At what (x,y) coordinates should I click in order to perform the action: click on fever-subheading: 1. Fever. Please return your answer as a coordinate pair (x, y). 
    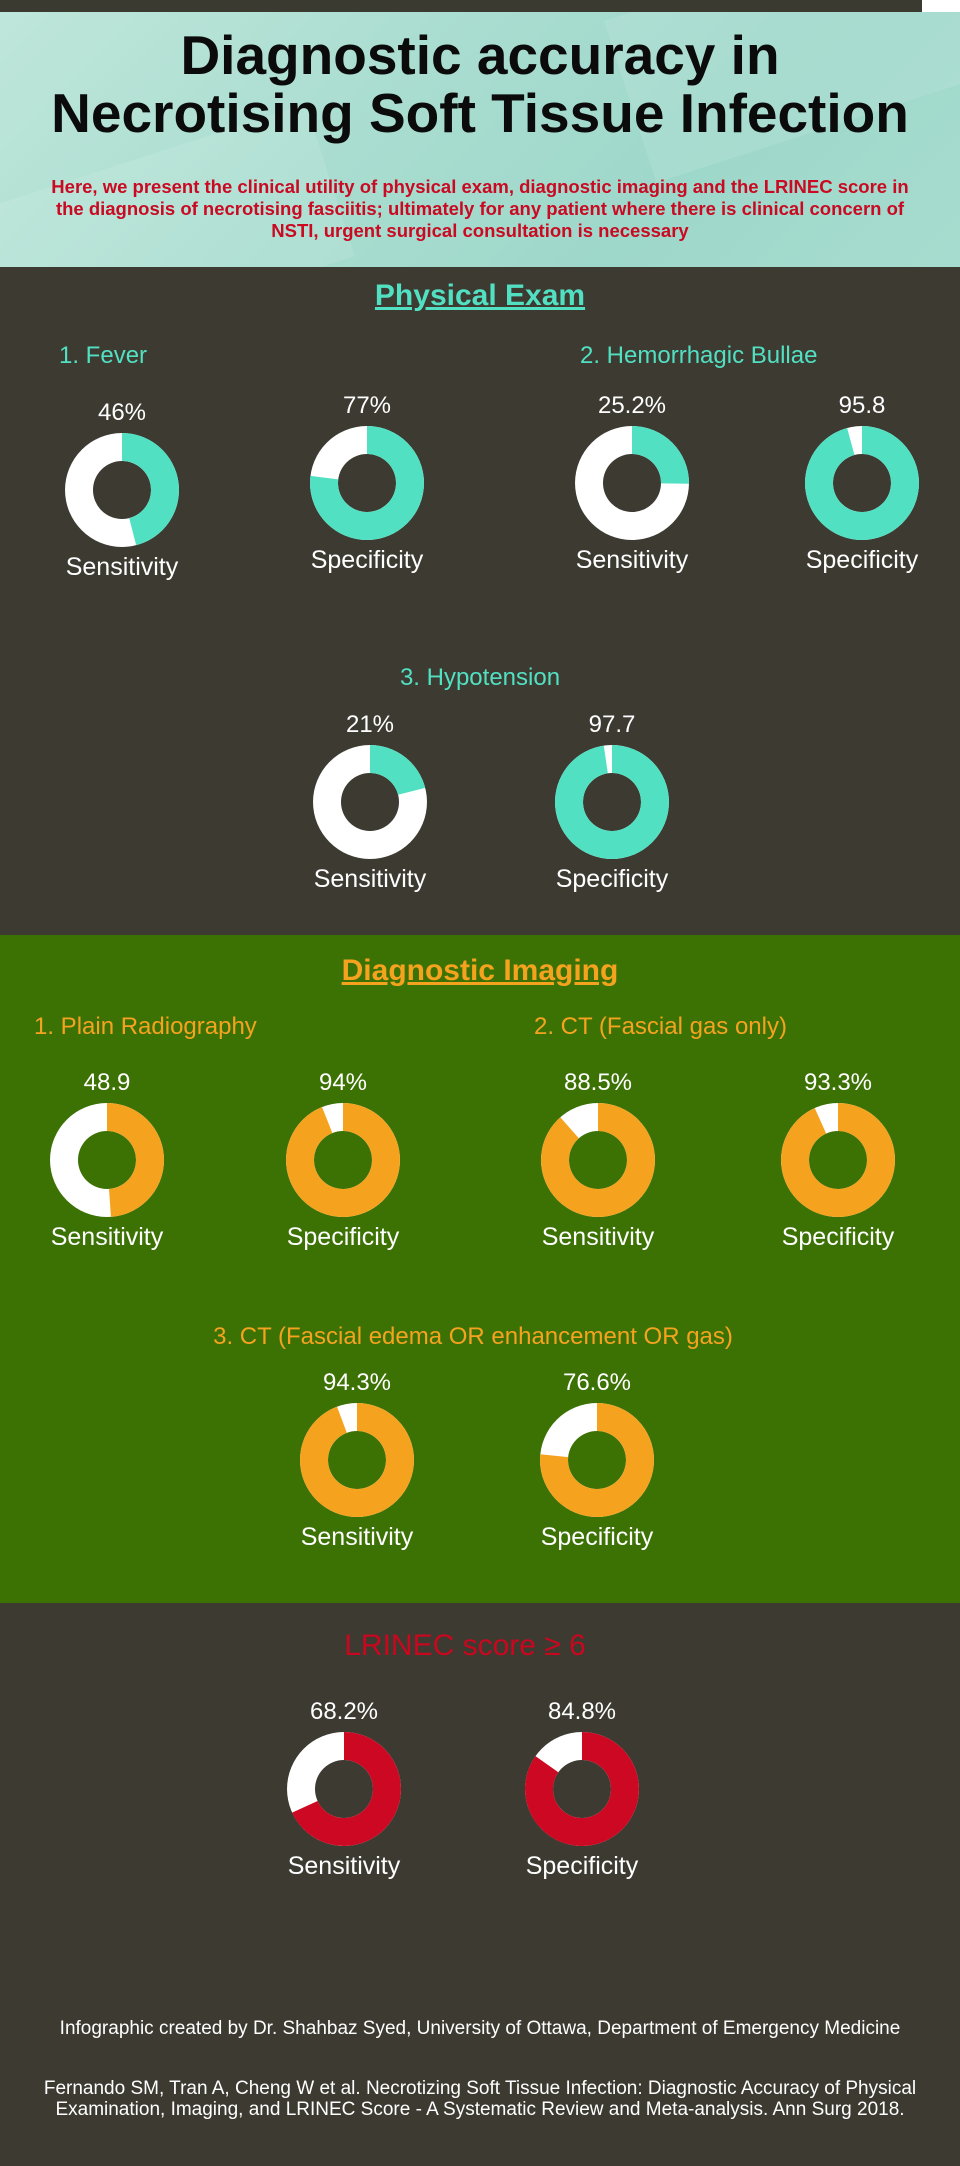
    Looking at the image, I should click on (103, 355).